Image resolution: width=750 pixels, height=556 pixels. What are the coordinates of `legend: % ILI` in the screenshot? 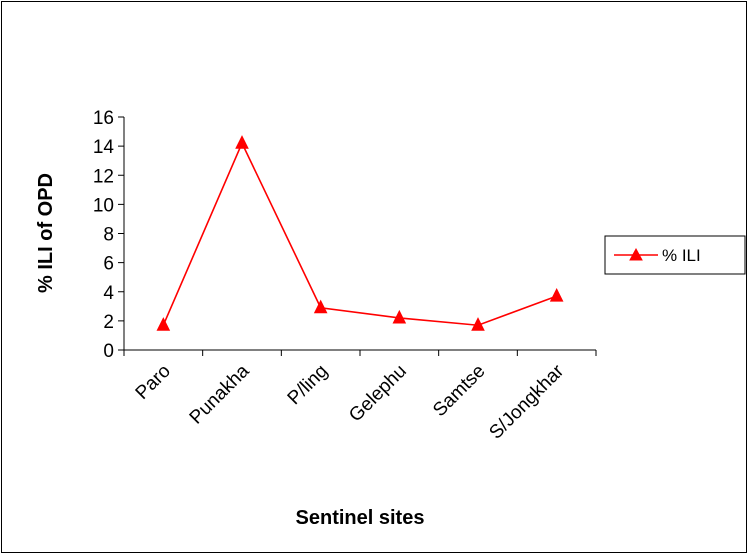 It's located at (675, 255).